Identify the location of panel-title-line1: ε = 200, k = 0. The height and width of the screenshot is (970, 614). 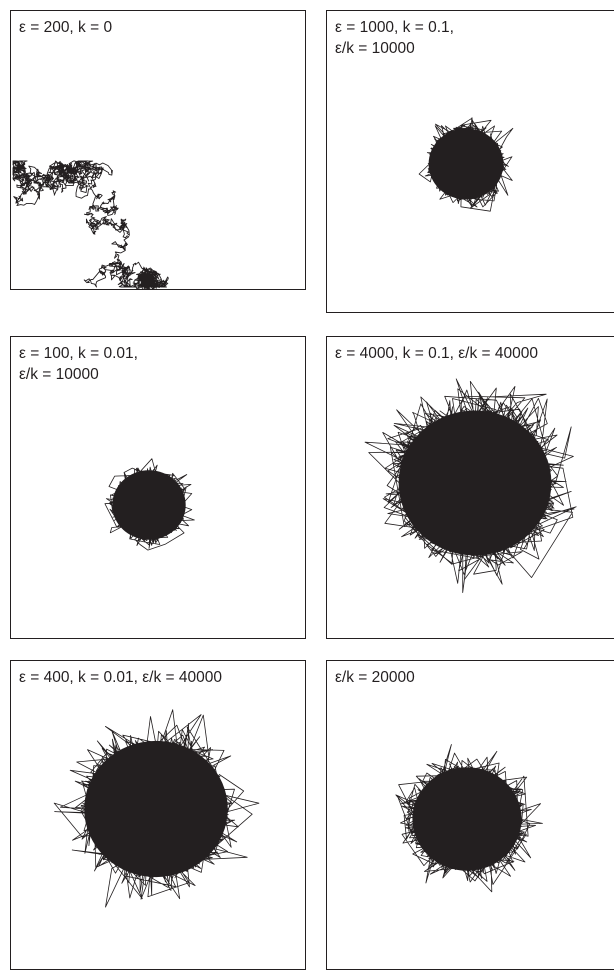
(66, 27).